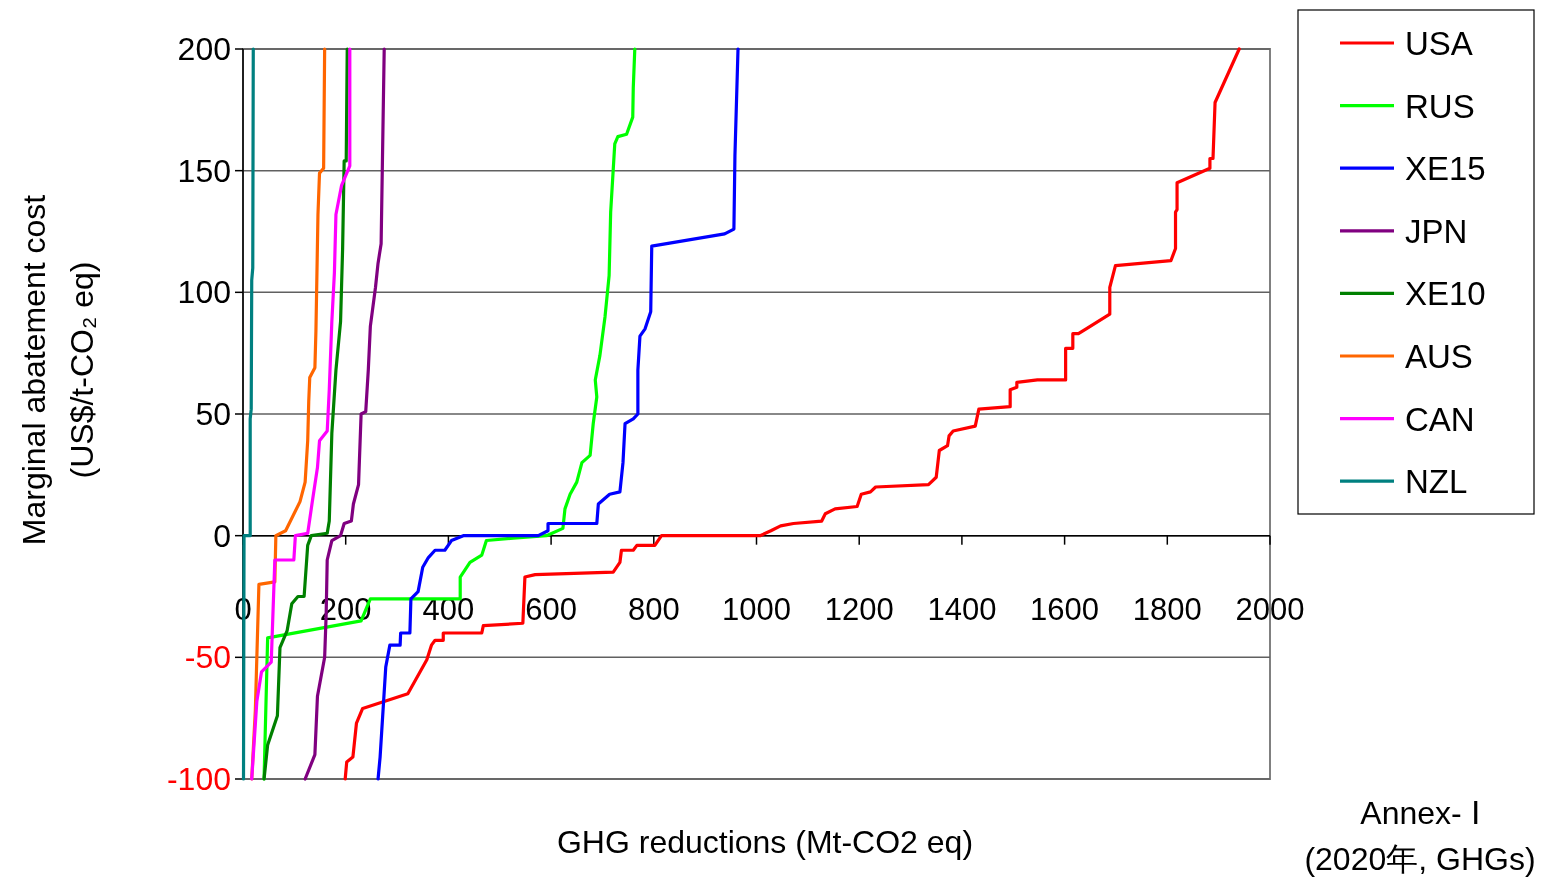 Image resolution: width=1565 pixels, height=888 pixels. I want to click on legend-label: XE15, so click(1445, 169).